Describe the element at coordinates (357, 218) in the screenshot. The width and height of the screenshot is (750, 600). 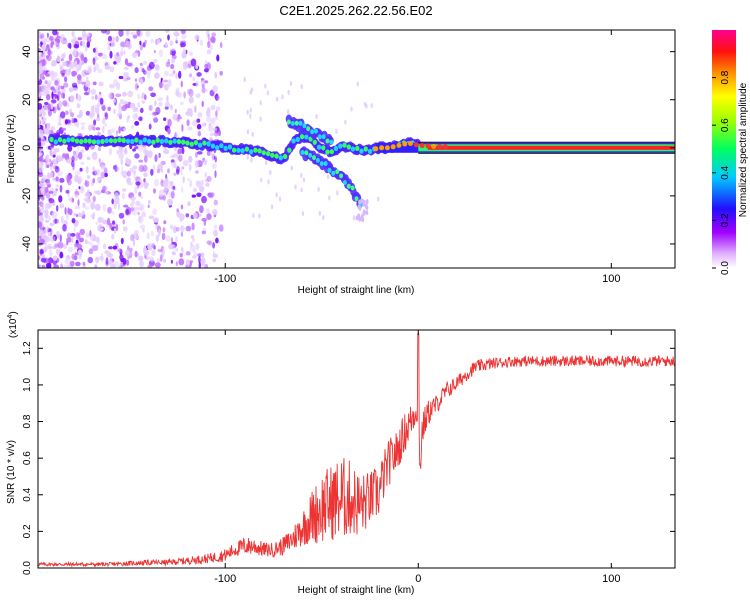
I see `tail-cell` at that location.